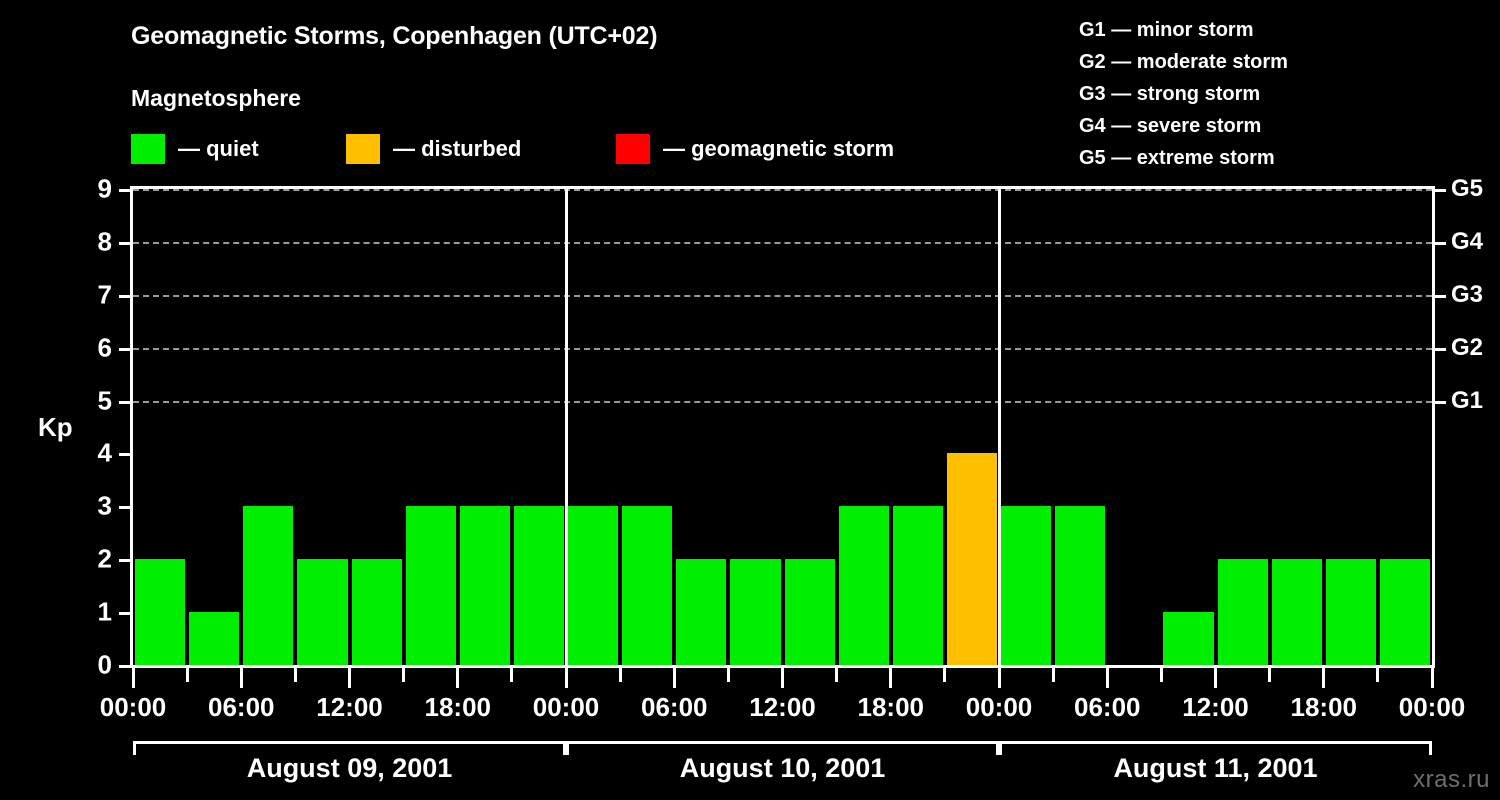 Image resolution: width=1500 pixels, height=800 pixels. Describe the element at coordinates (363, 149) in the screenshot. I see `disturbed-legend-swatch` at that location.